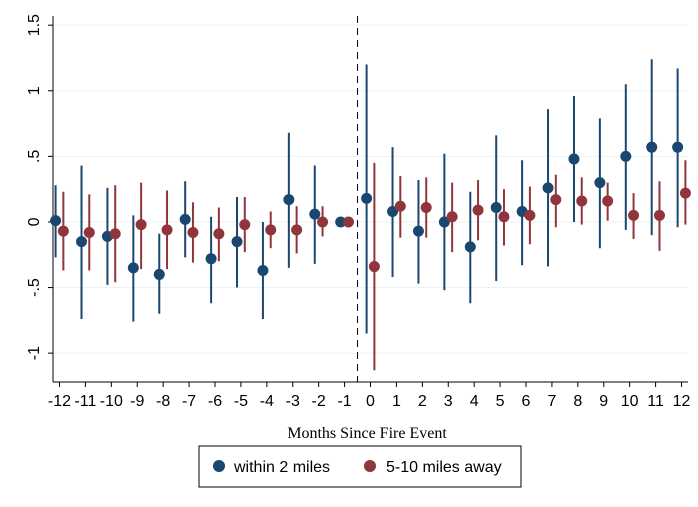 The width and height of the screenshot is (698, 507). What do you see at coordinates (444, 467) in the screenshot?
I see `legend-label-5-10-miles-away: 5-10 miles away` at bounding box center [444, 467].